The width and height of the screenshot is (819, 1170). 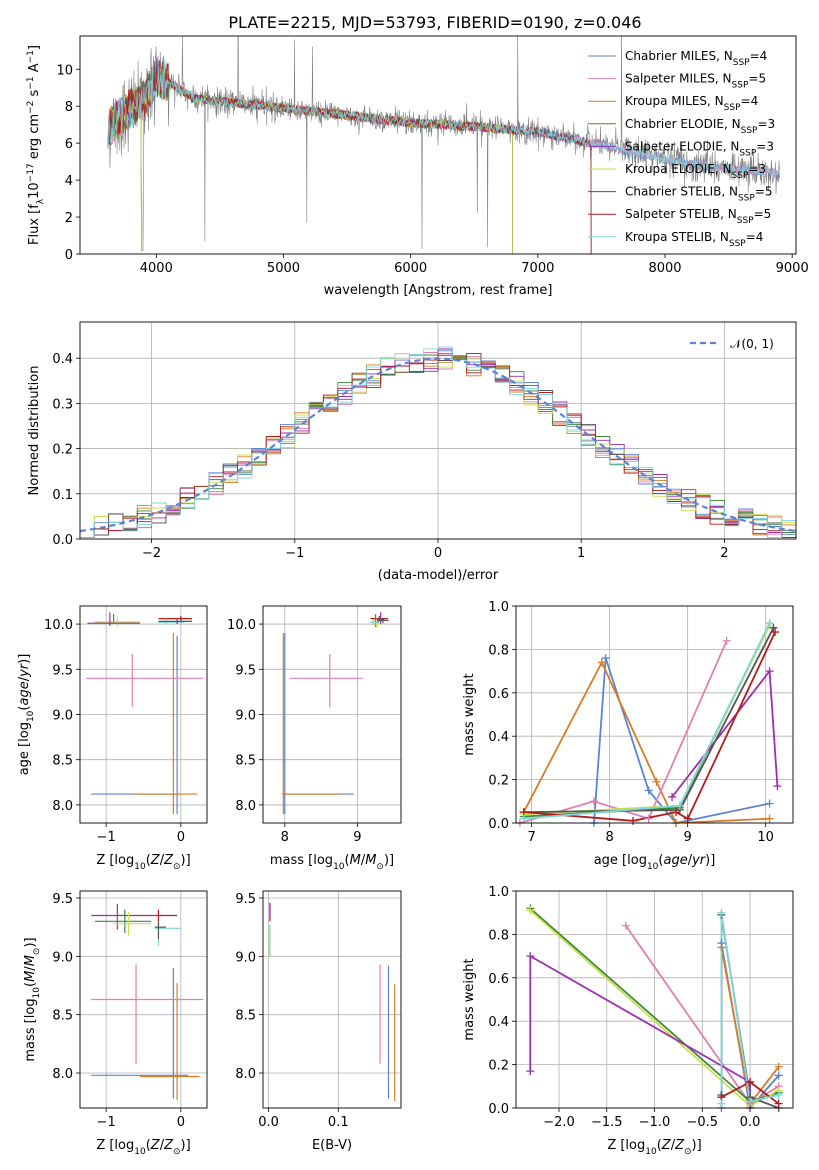 I want to click on y-axis-label-part: −1, so click(x=31, y=82).